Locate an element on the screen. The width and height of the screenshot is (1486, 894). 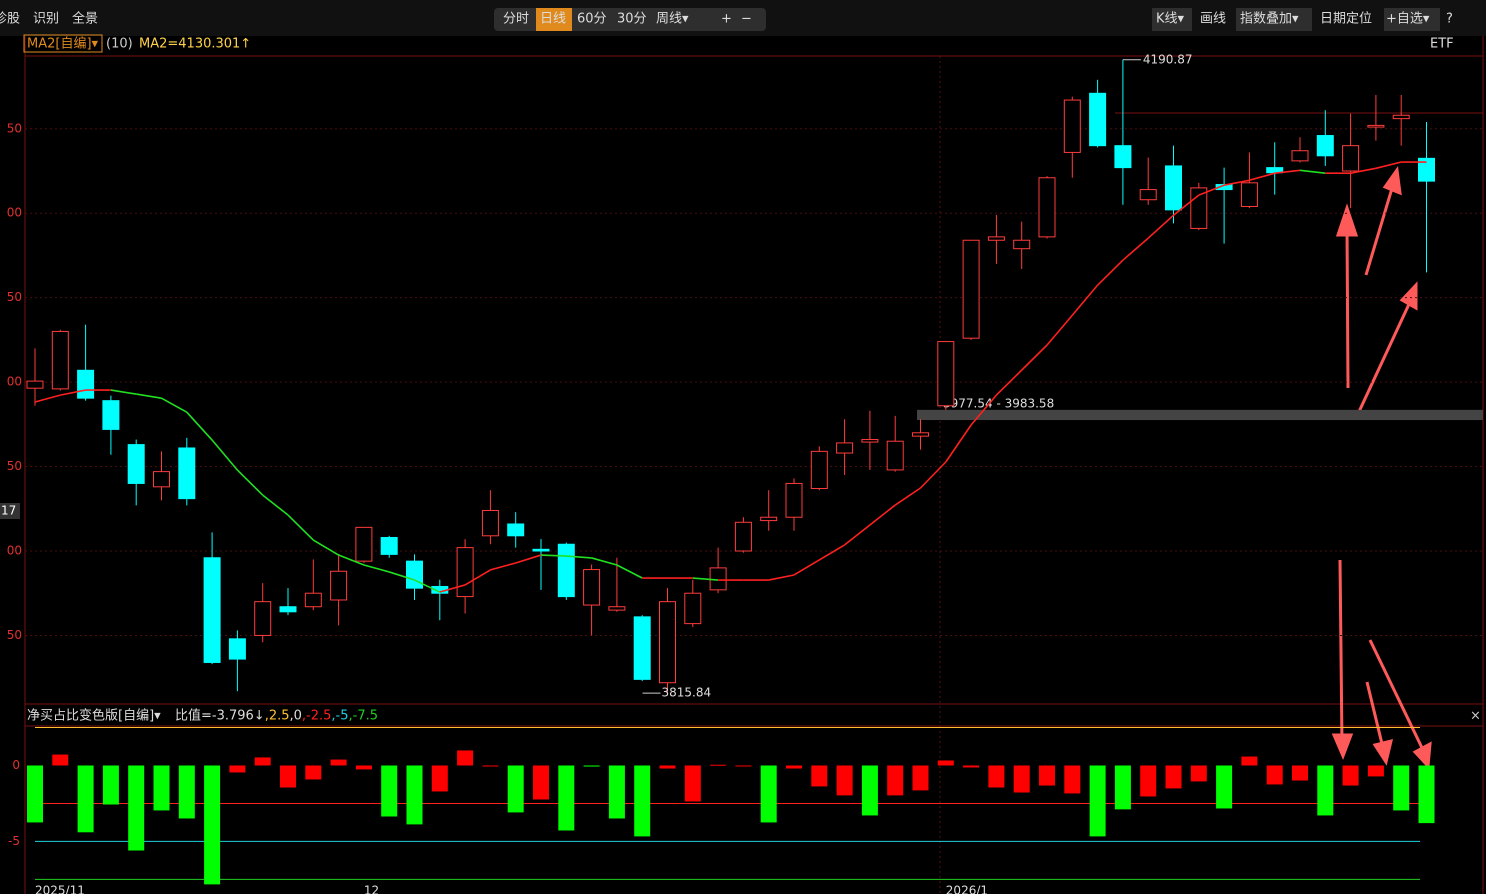
tool: +自选▾ is located at coordinates (1408, 19).